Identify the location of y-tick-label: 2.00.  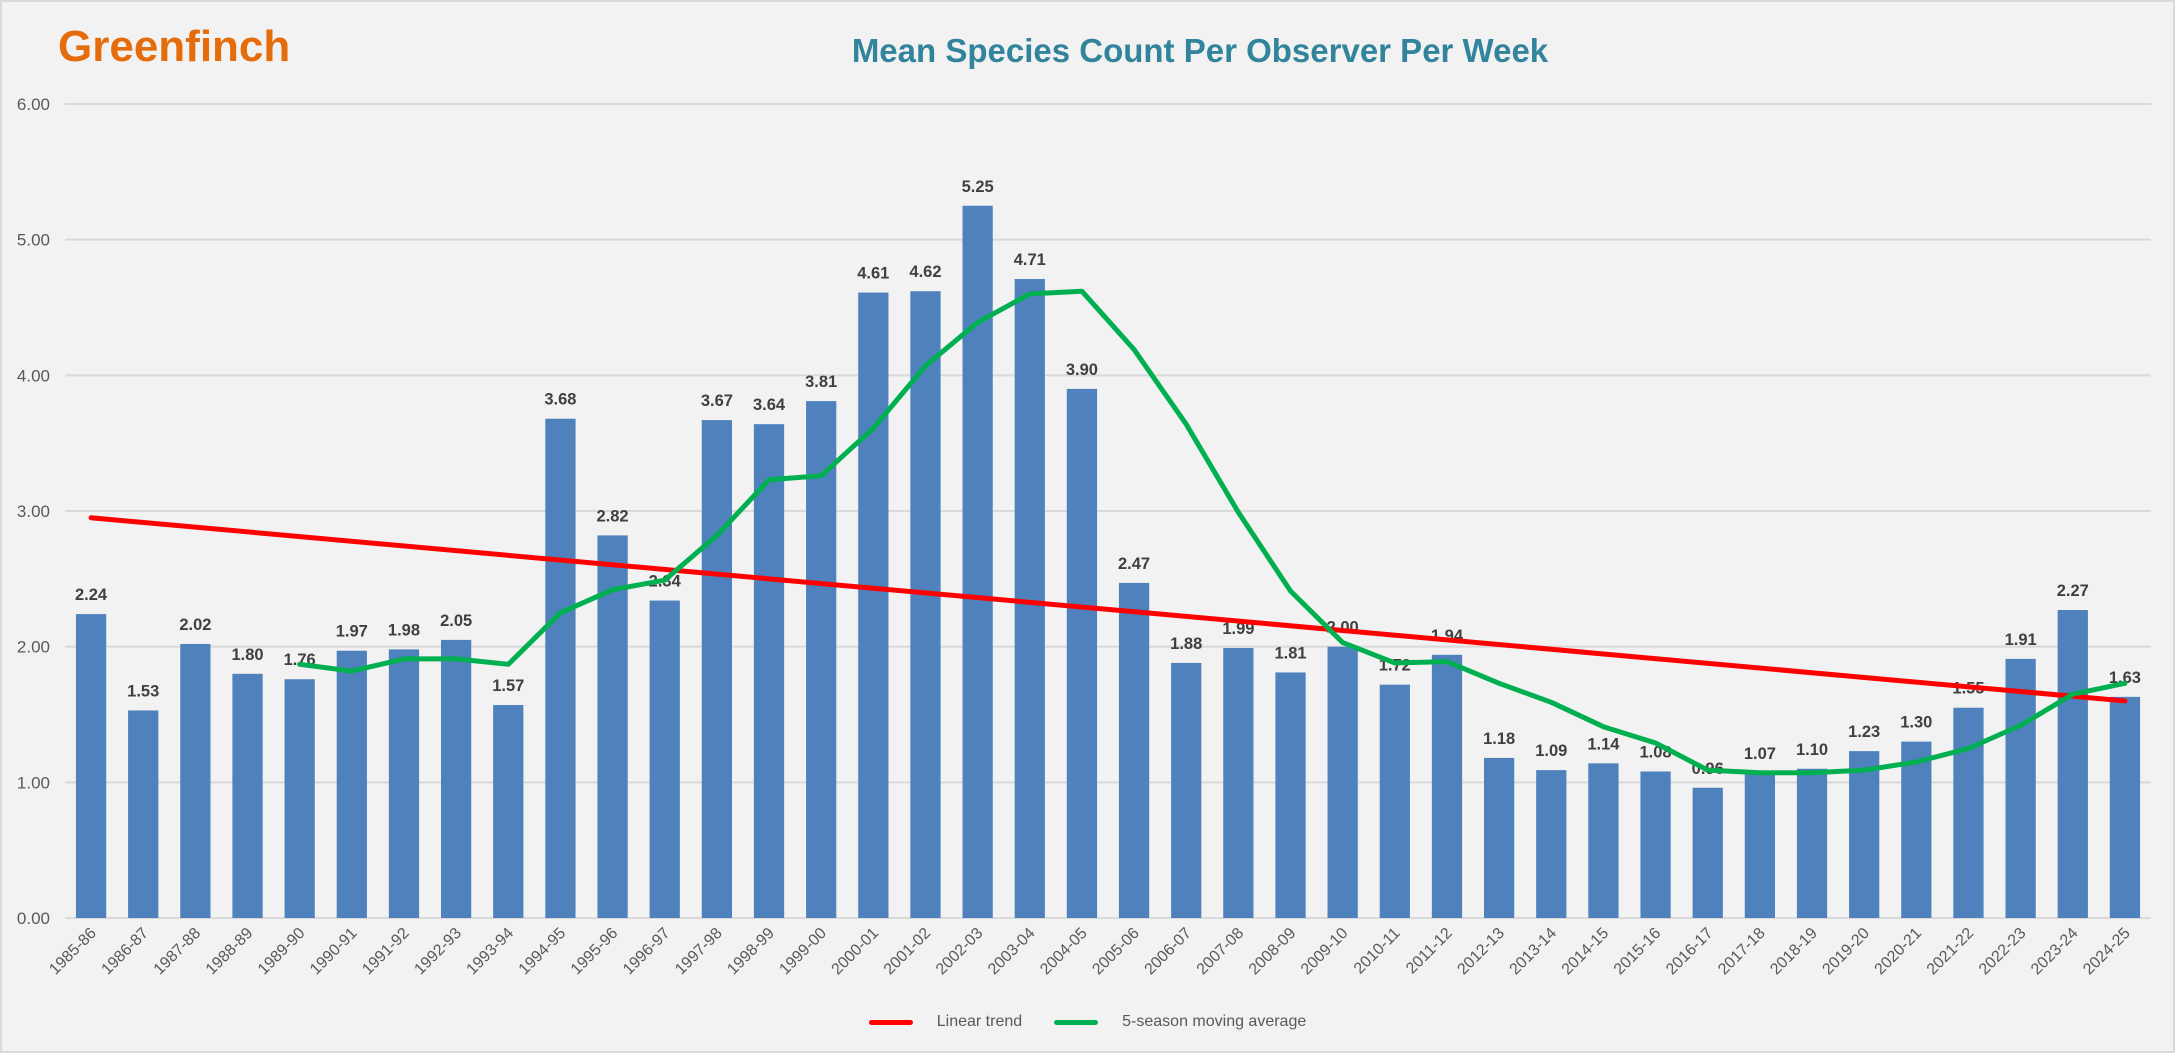
(33, 647).